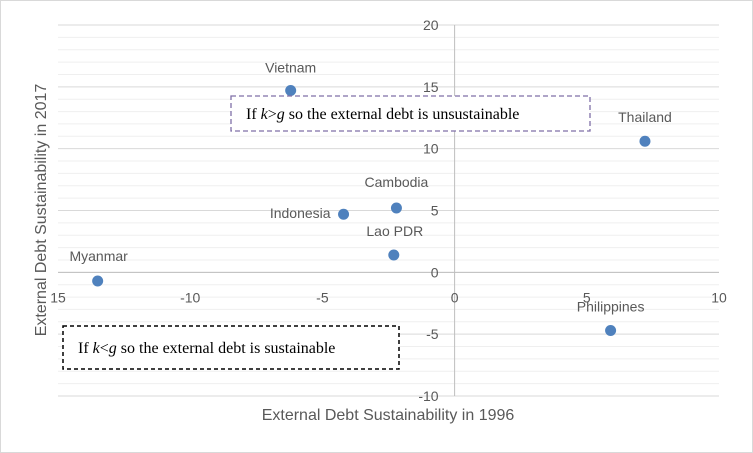 The width and height of the screenshot is (753, 453). What do you see at coordinates (41, 210) in the screenshot?
I see `y-axis-title: External Debt Sustainability in 2017` at bounding box center [41, 210].